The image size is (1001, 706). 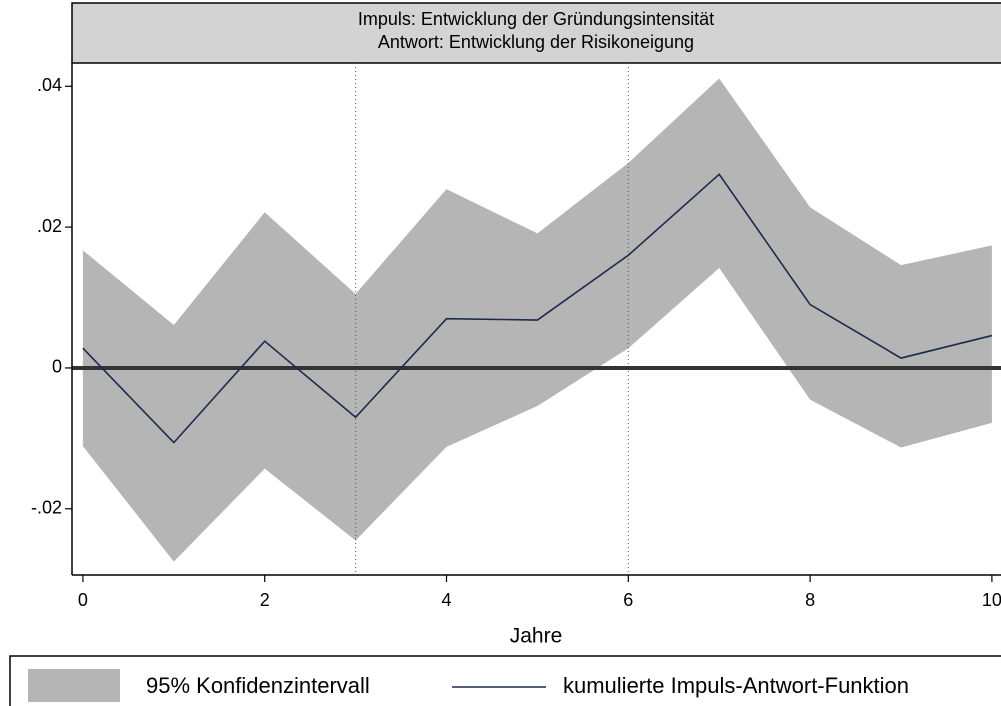 I want to click on x-tick-label: 8, so click(x=810, y=600).